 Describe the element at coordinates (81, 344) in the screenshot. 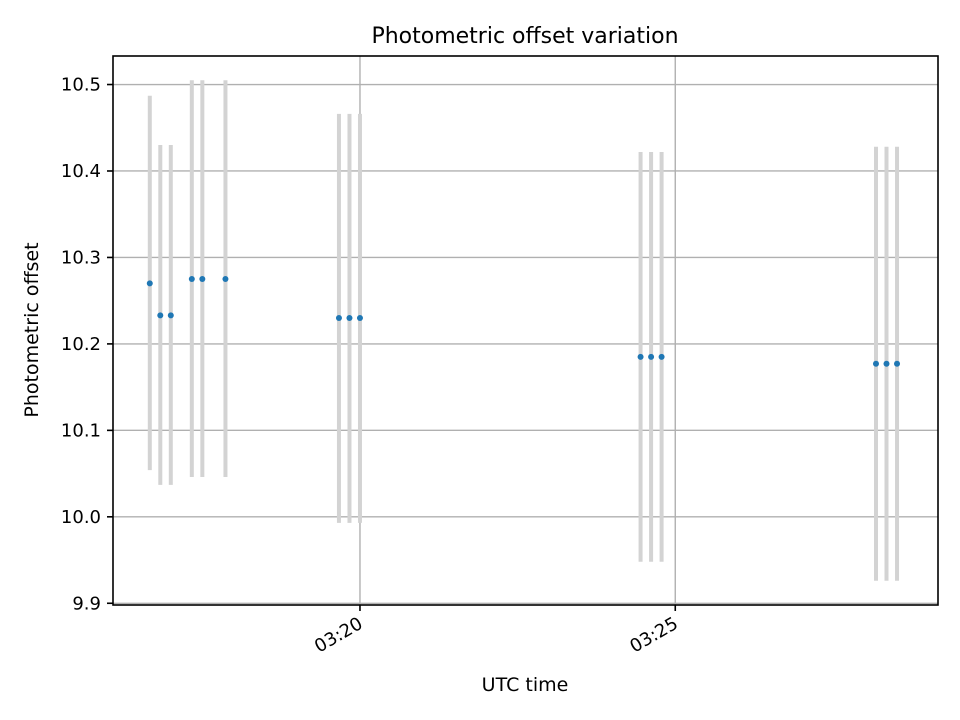

I see `y-tick-label: 10.2` at that location.